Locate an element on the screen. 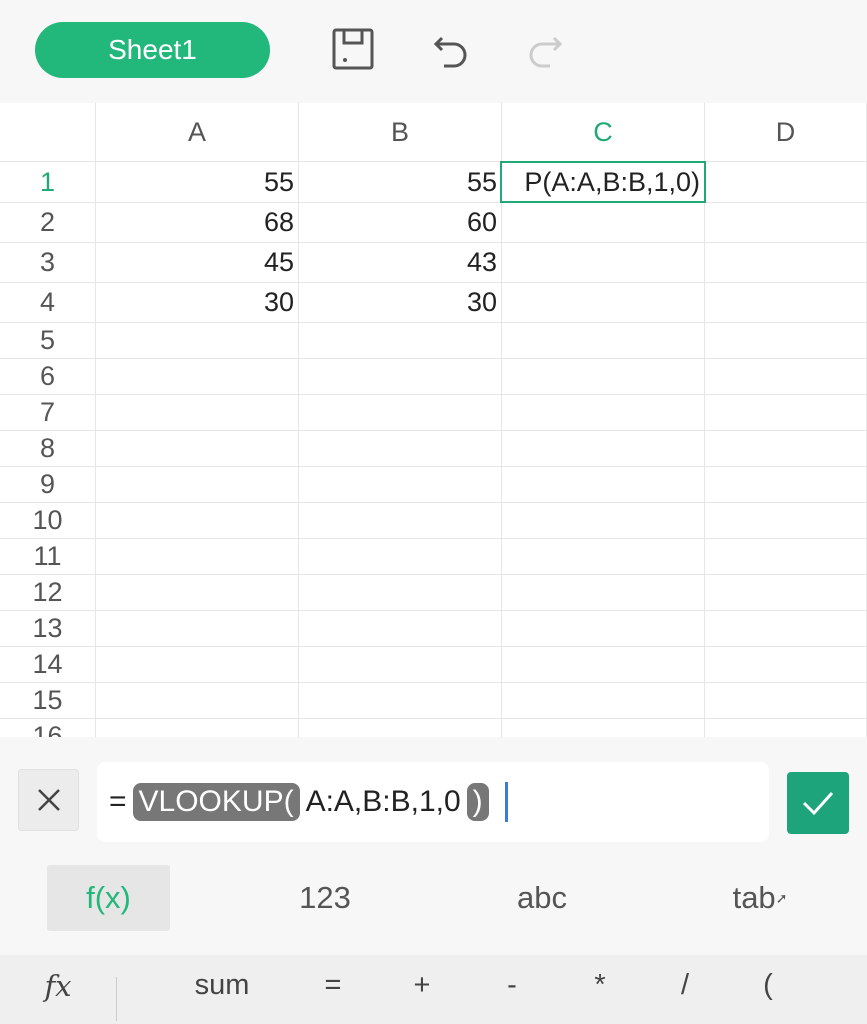 The image size is (867, 1024). cell-d7 is located at coordinates (786, 413).